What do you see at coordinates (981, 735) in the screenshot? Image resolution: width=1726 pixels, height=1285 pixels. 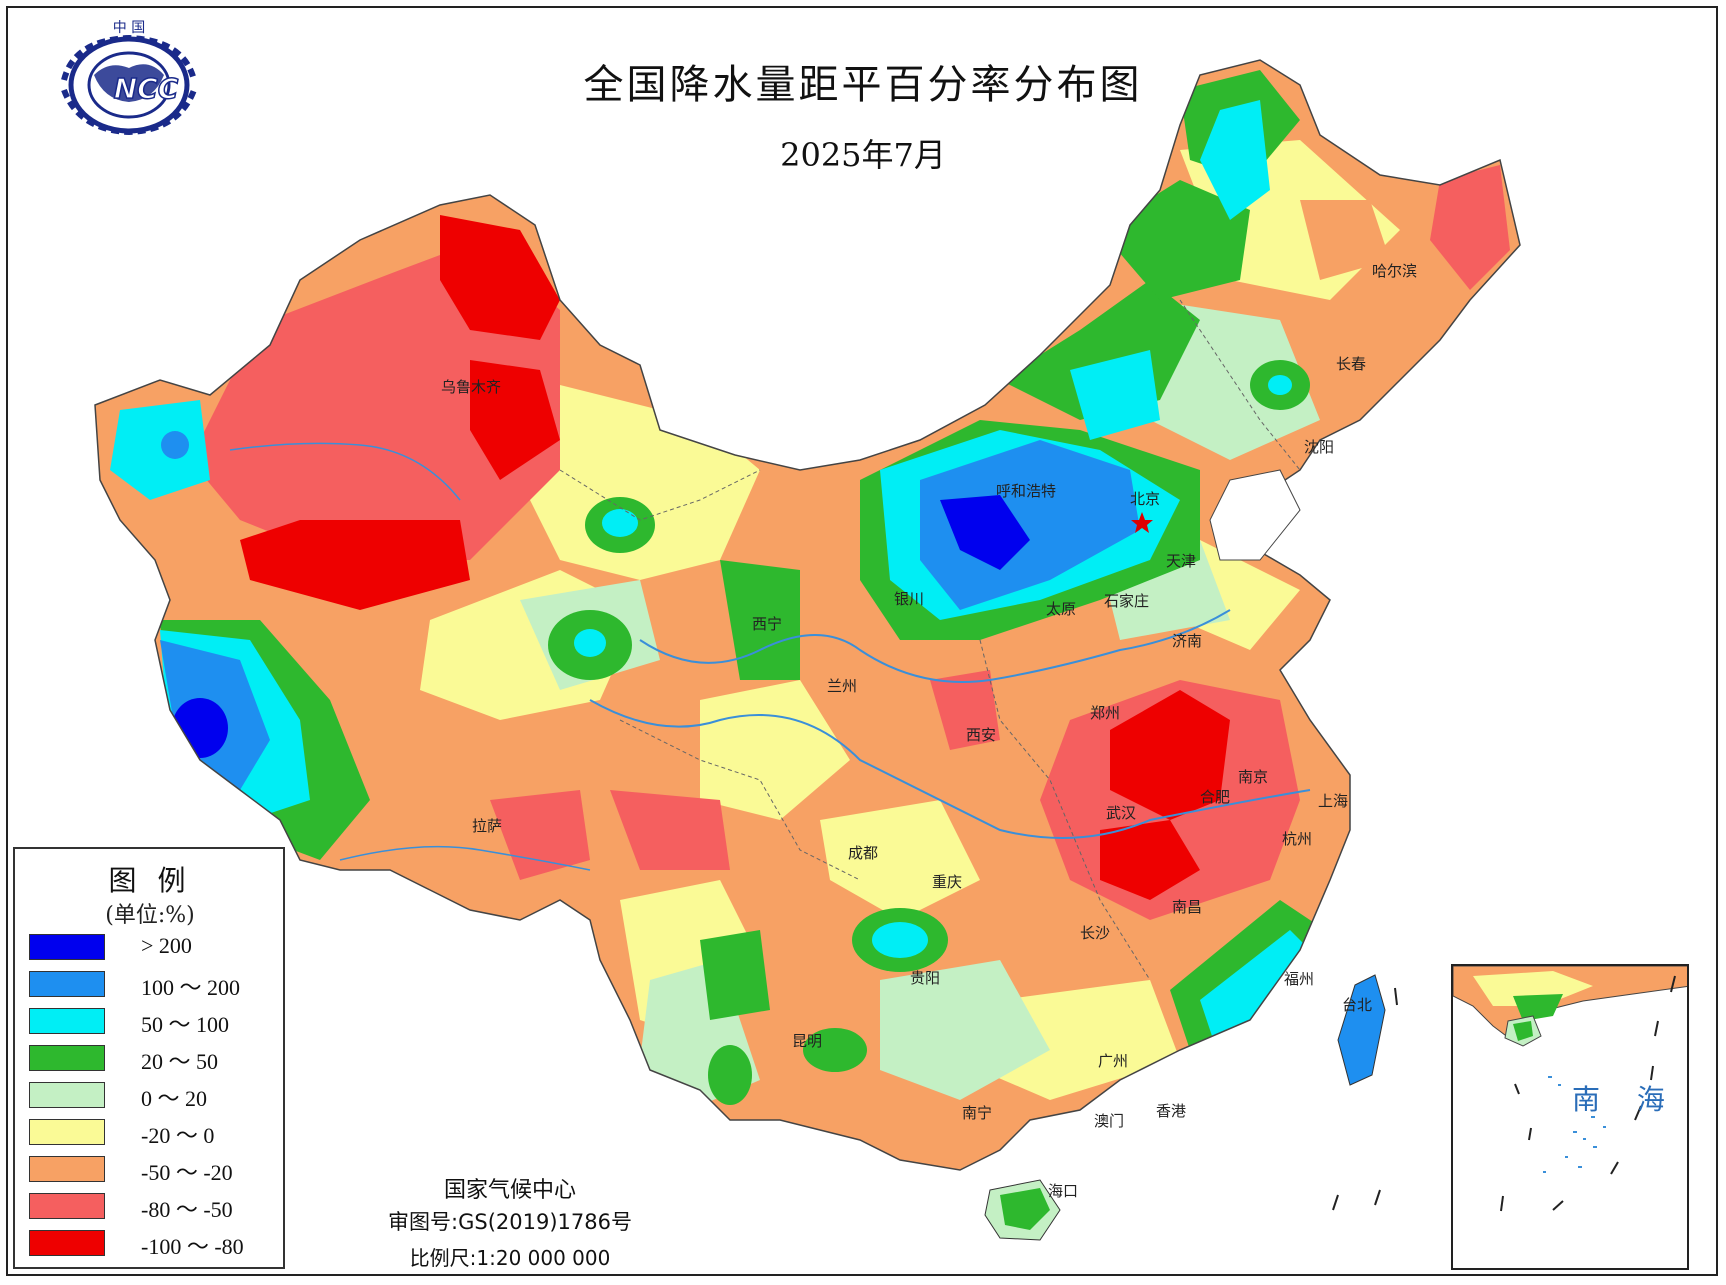 I see `city-label: 西安` at bounding box center [981, 735].